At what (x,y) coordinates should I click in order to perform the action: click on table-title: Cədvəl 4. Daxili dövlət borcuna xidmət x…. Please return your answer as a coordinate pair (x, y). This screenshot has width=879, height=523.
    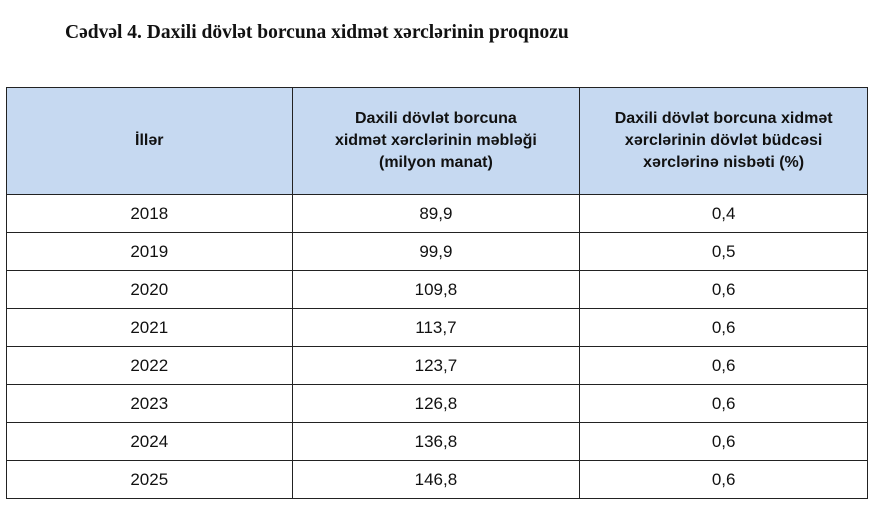
    Looking at the image, I should click on (317, 32).